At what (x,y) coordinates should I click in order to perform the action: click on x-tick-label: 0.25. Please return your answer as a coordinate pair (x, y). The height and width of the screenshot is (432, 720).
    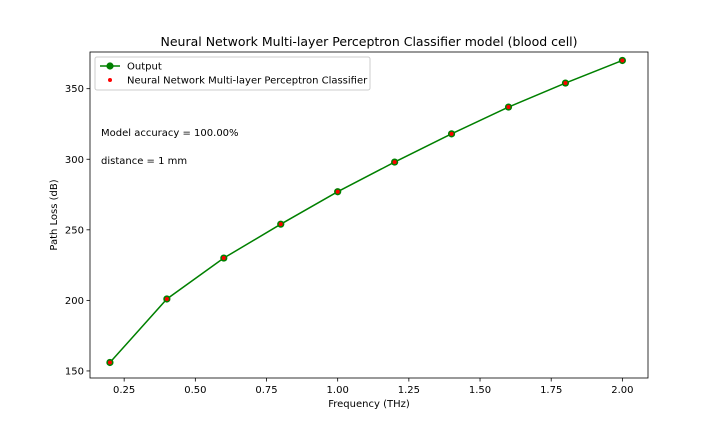
    Looking at the image, I should click on (124, 390).